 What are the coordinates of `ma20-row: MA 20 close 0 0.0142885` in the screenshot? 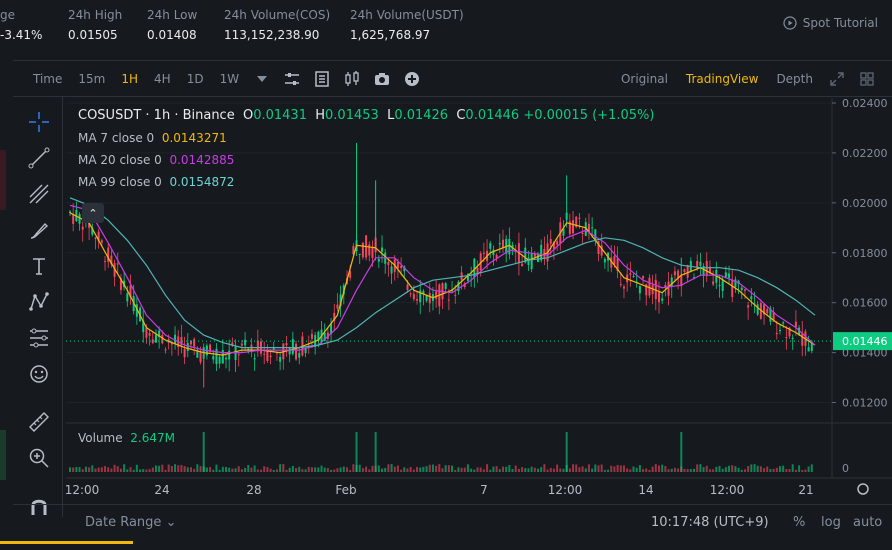 It's located at (366, 160).